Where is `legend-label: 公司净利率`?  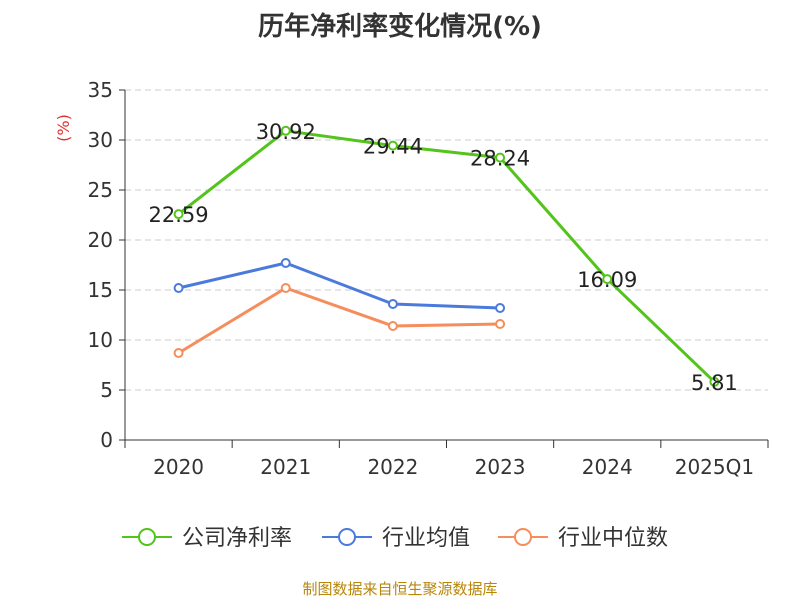
legend-label: 公司净利率 is located at coordinates (237, 538).